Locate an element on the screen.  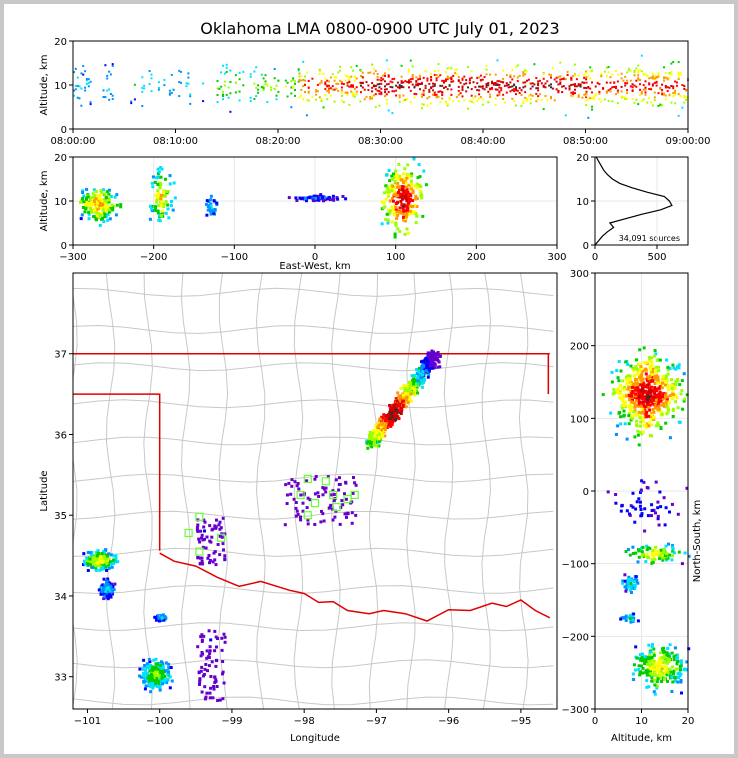
ns-height-sources is located at coordinates (646, 521).